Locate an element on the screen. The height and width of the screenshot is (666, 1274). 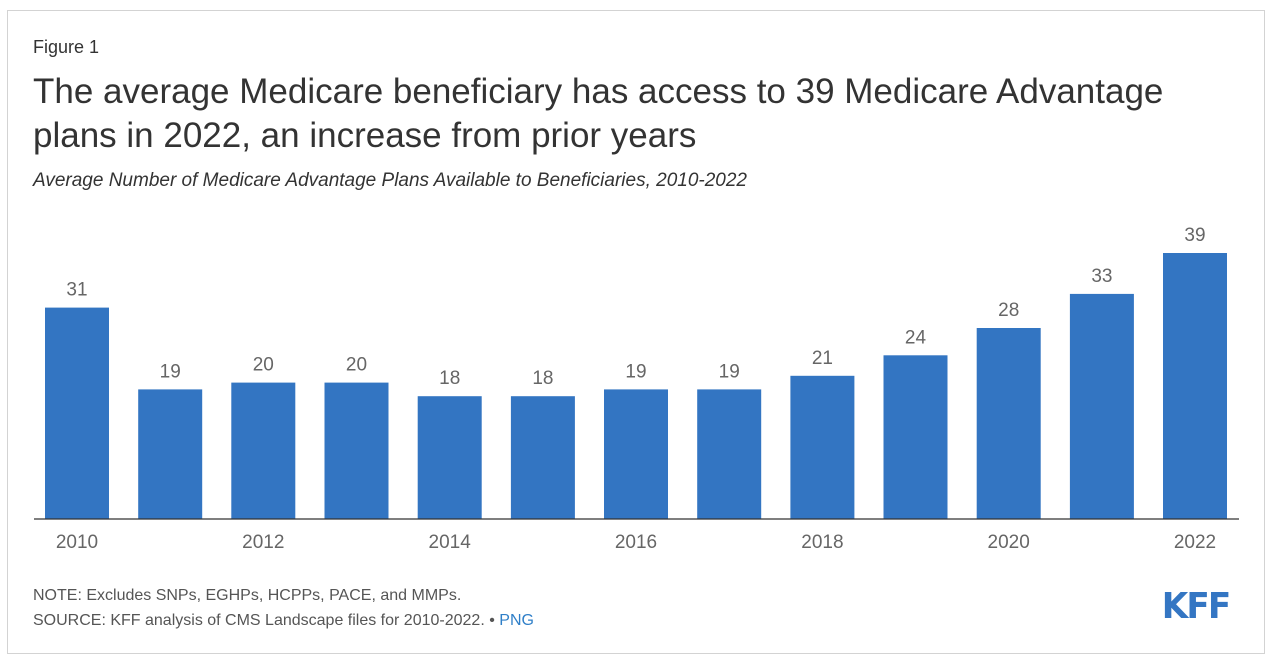
bar-2018 is located at coordinates (822, 447).